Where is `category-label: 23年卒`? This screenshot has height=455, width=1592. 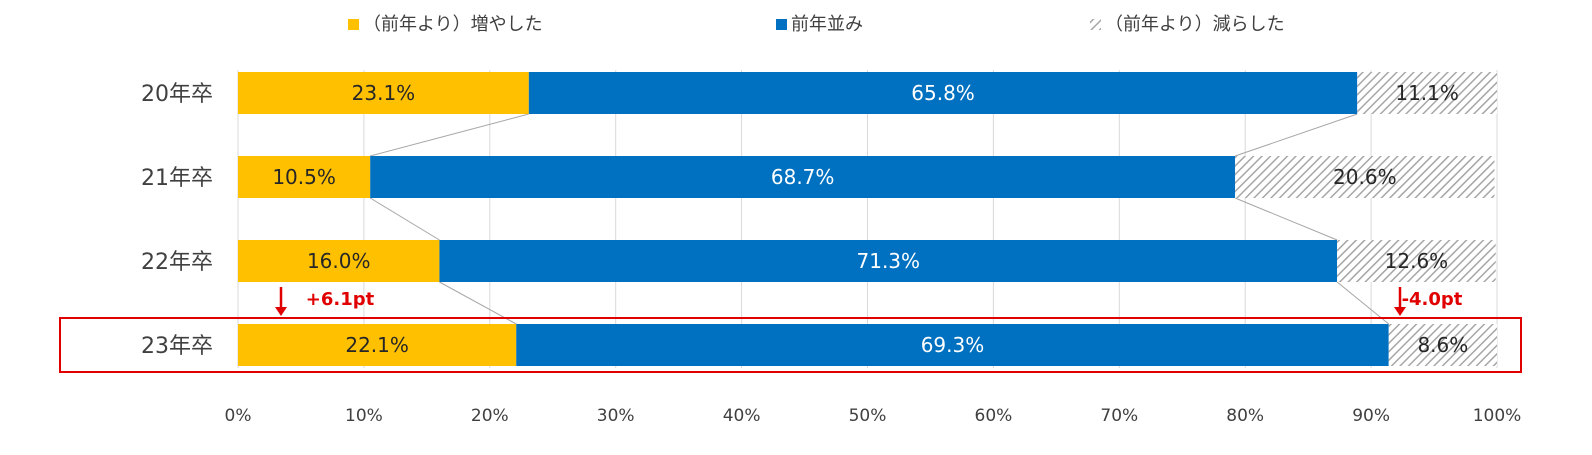
category-label: 23年卒 is located at coordinates (177, 346).